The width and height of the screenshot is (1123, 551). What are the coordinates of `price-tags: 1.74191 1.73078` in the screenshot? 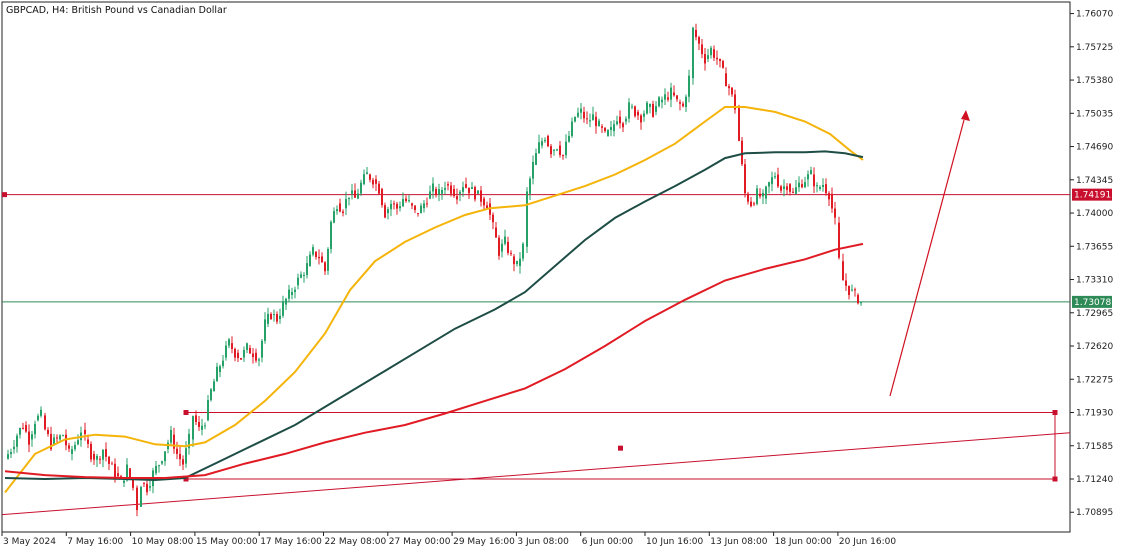 It's located at (1092, 248).